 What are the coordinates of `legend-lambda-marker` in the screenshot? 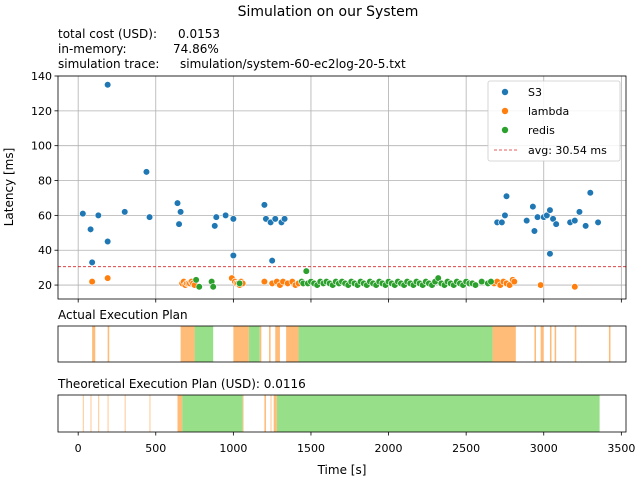 It's located at (505, 111).